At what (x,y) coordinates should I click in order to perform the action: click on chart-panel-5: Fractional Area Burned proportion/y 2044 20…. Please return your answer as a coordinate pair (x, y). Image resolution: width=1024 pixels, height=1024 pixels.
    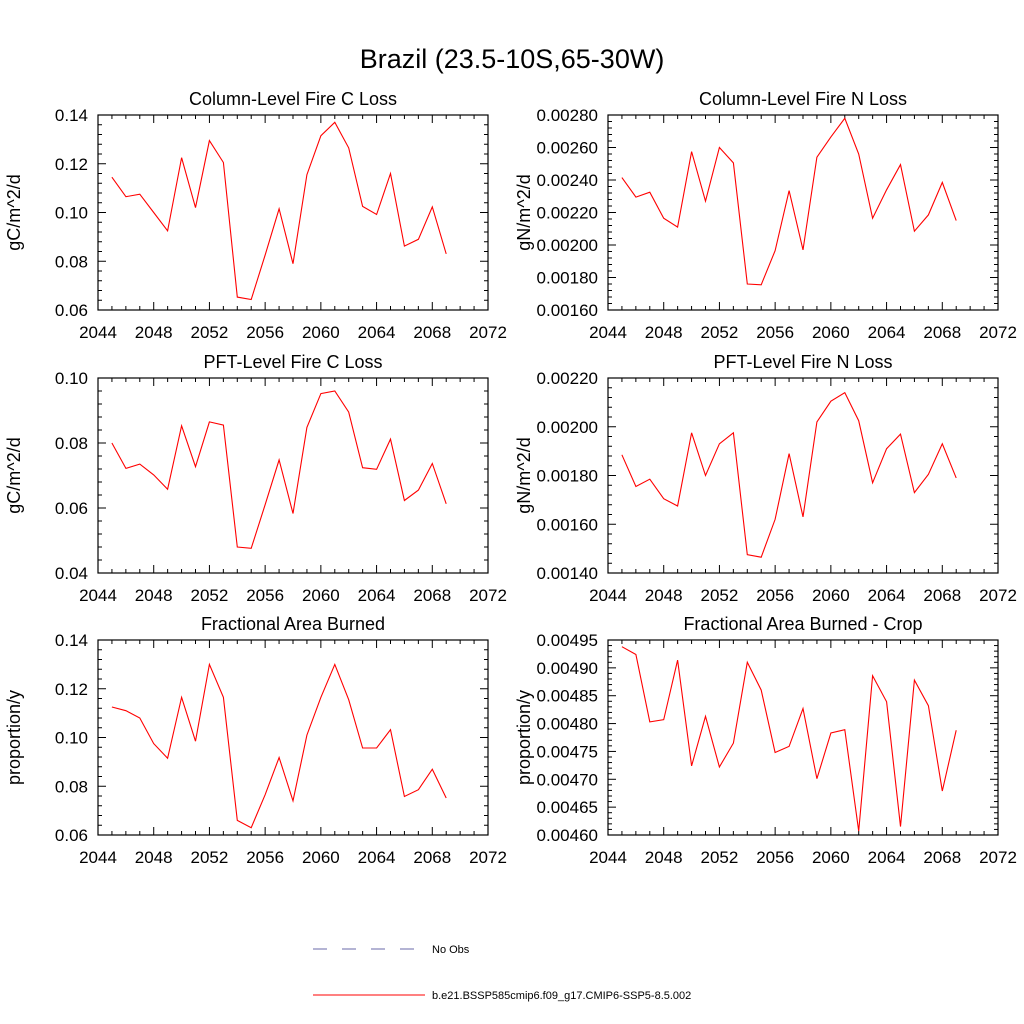
    Looking at the image, I should click on (255, 740).